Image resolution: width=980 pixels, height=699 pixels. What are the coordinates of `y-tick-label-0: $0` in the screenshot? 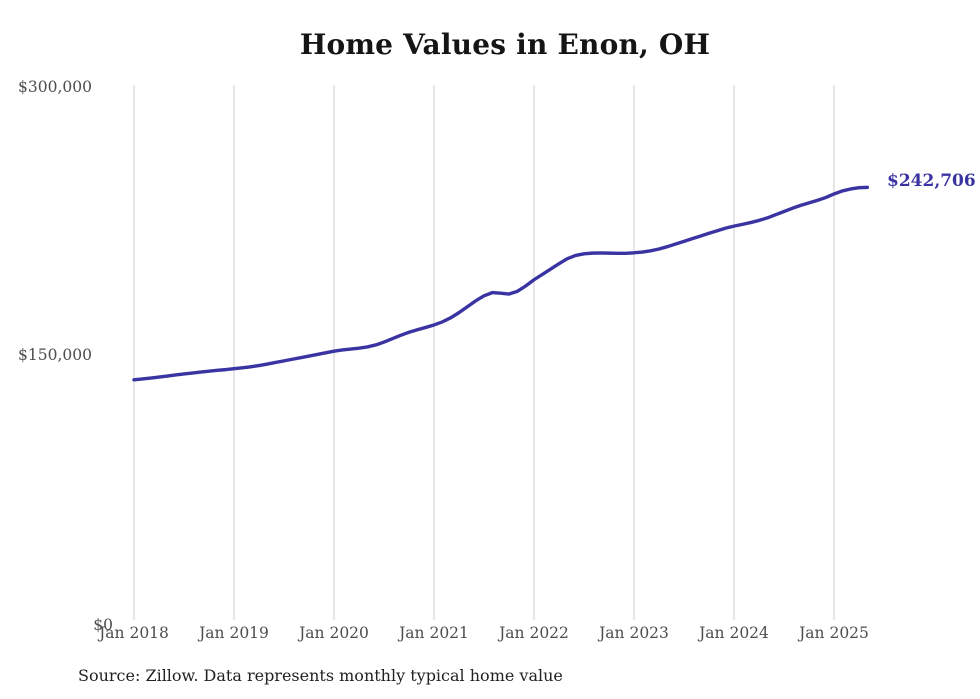 It's located at (103, 625).